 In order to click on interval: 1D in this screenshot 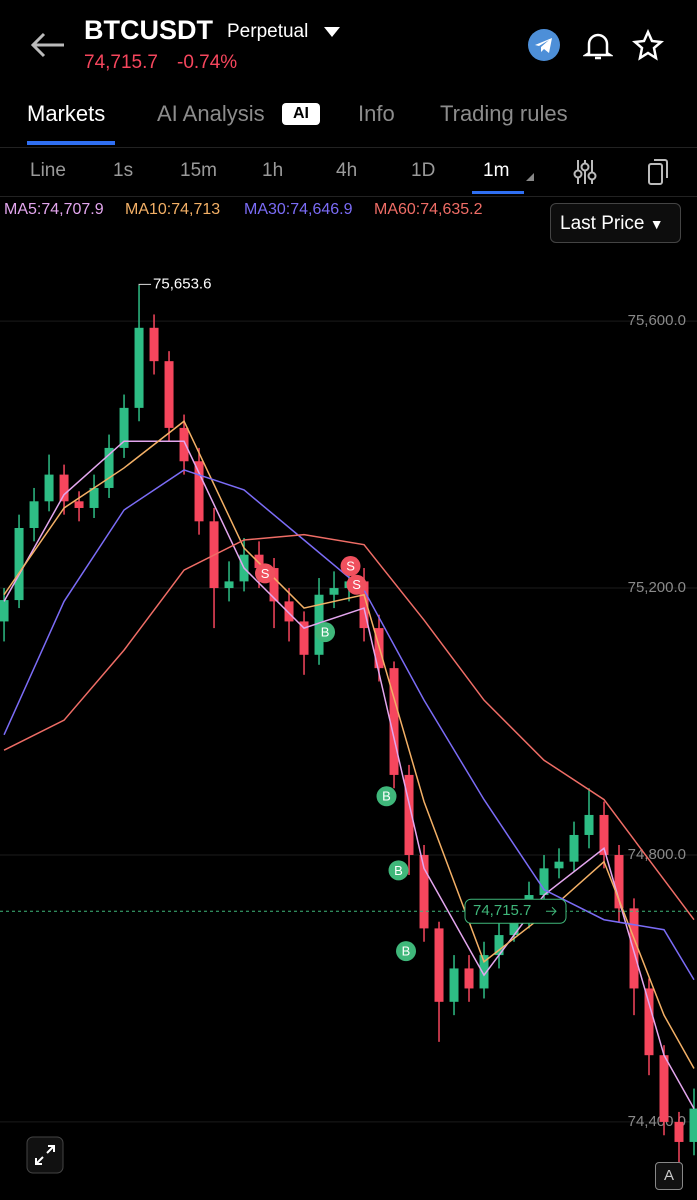, I will do `click(423, 170)`.